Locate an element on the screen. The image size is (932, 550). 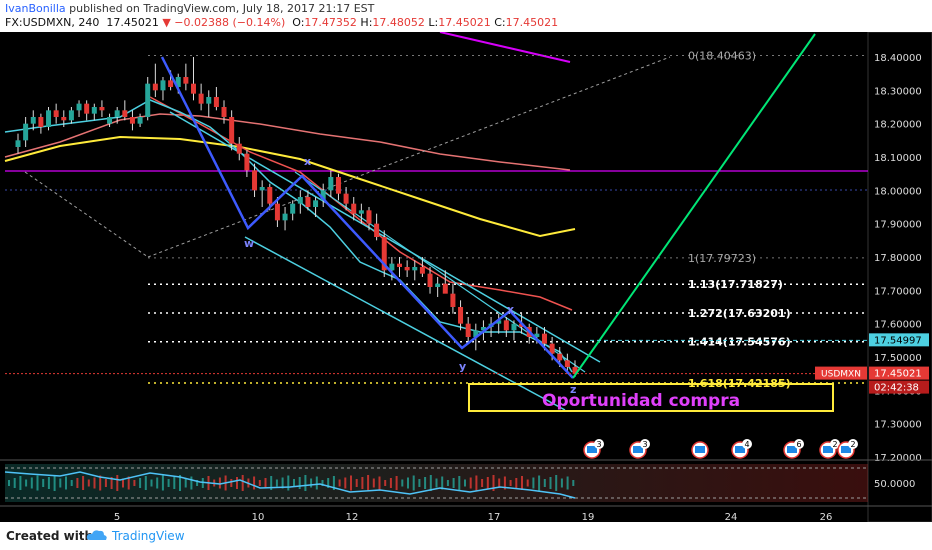
price-tags: USDMXN 17.45021 02:42:38 17.54997 is located at coordinates (467, 363).